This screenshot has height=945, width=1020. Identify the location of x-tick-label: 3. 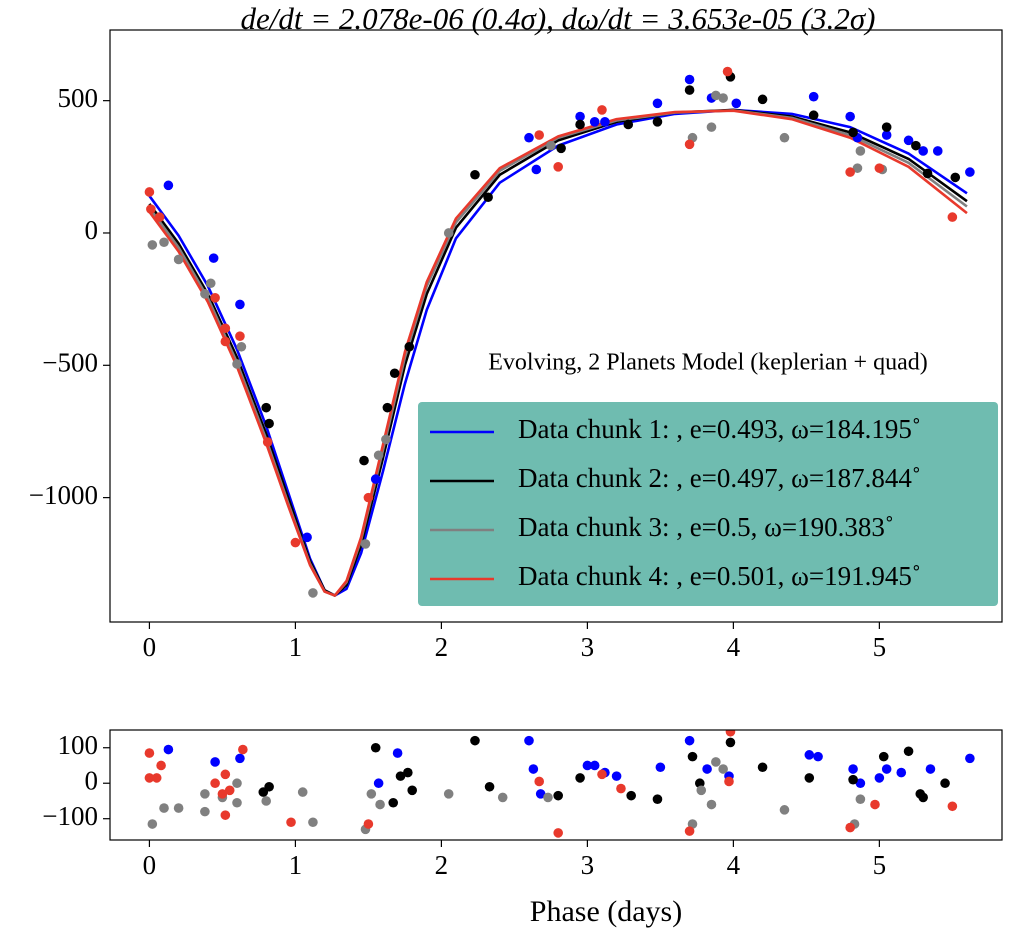
(588, 865).